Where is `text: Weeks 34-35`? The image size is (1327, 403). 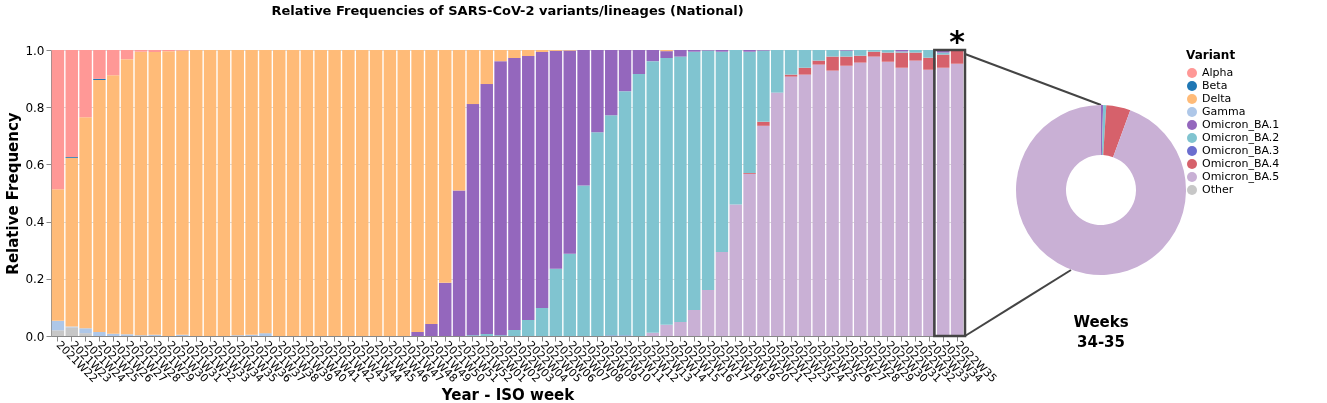 text: Weeks 34-35 is located at coordinates (1101, 332).